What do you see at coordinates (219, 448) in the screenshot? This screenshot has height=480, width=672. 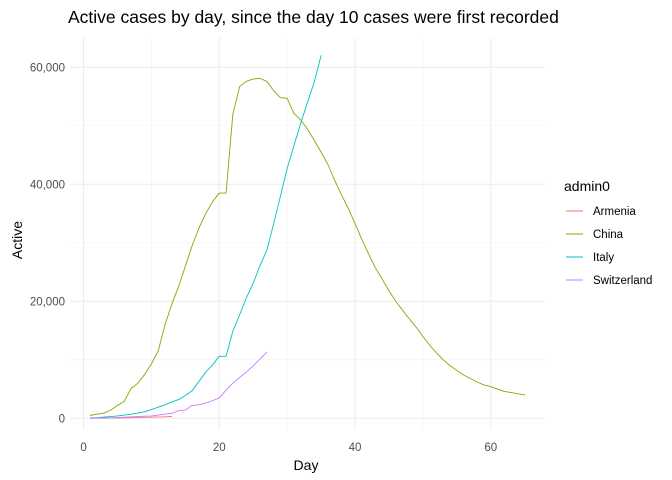 I see `x-tick-label: 20` at bounding box center [219, 448].